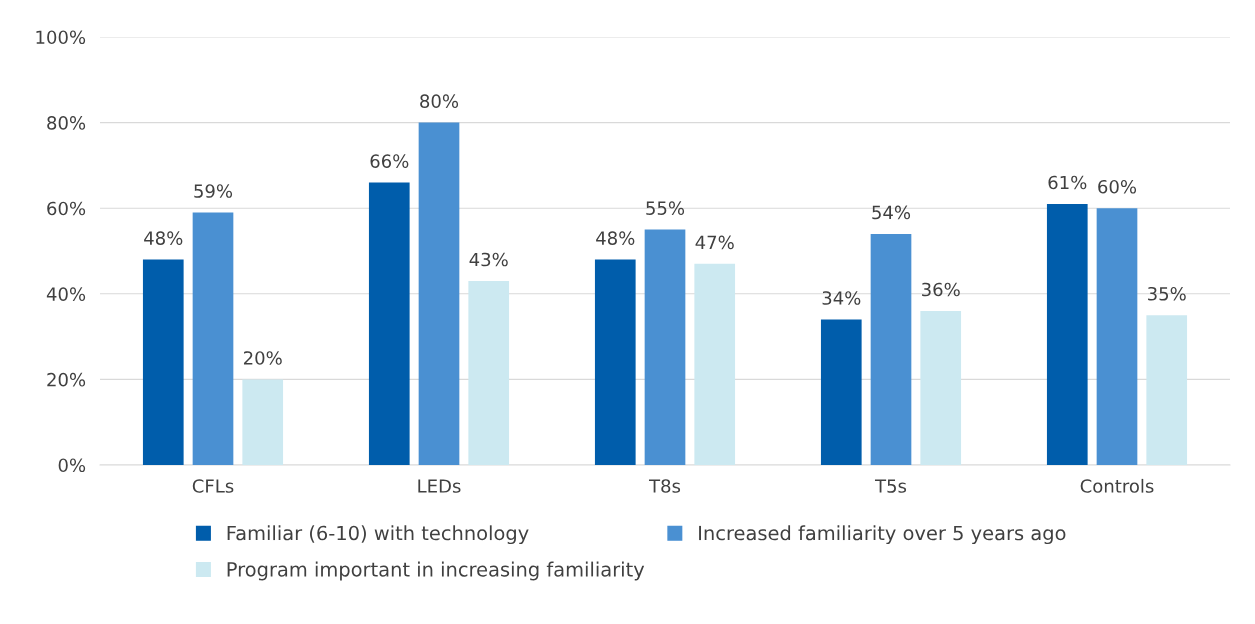 The height and width of the screenshot is (624, 1255). What do you see at coordinates (66, 208) in the screenshot?
I see `y-tick-label: 60%` at bounding box center [66, 208].